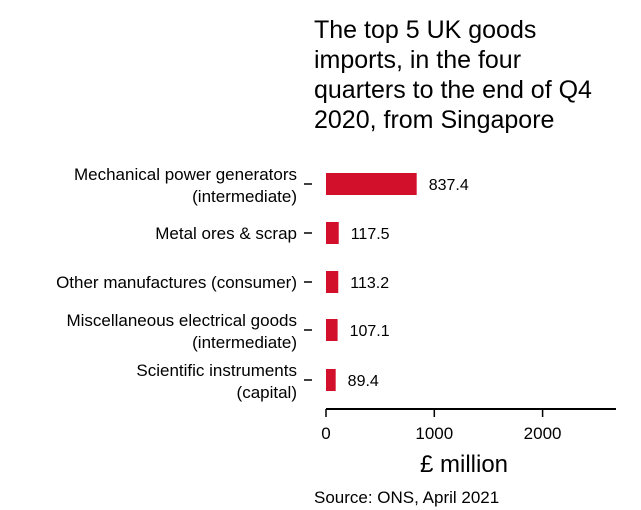 Image resolution: width=641 pixels, height=510 pixels. I want to click on bars, so click(371, 282).